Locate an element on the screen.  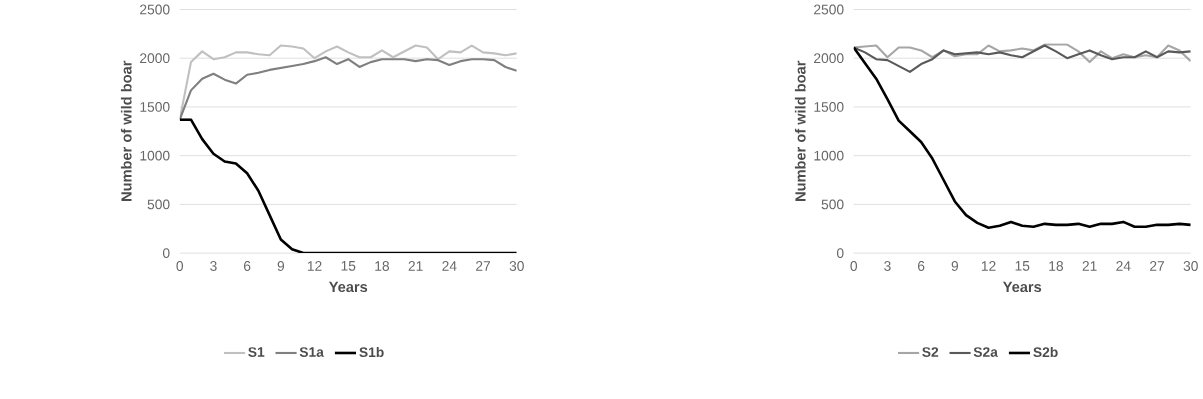
legend-label: S2a is located at coordinates (985, 352).